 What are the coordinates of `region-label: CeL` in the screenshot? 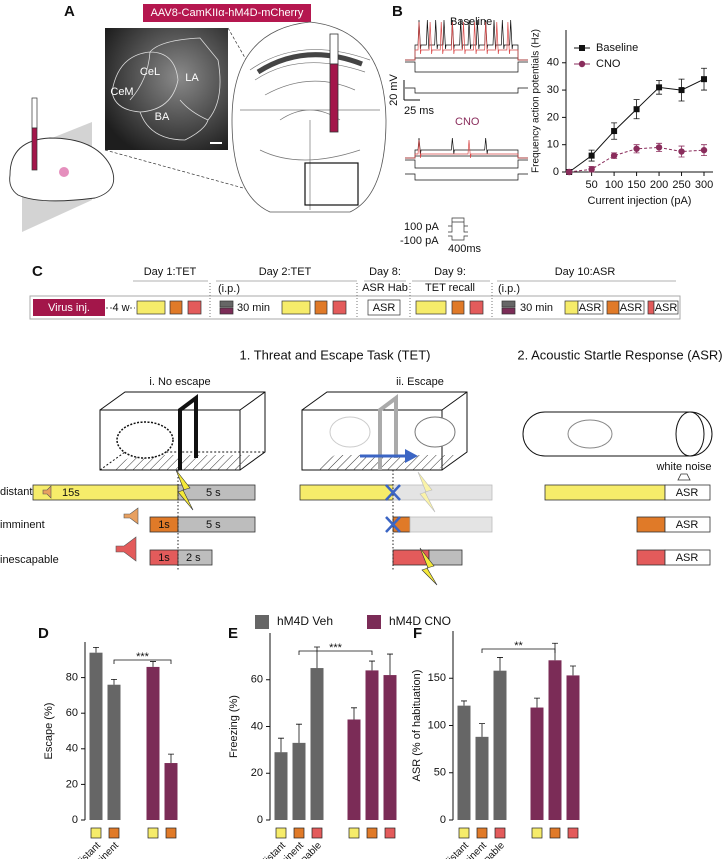 It's located at (150, 72).